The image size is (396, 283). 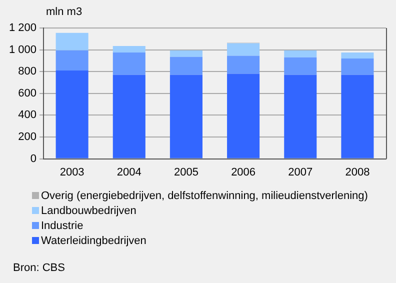 I want to click on x-tick-label: 2003, so click(x=72, y=172).